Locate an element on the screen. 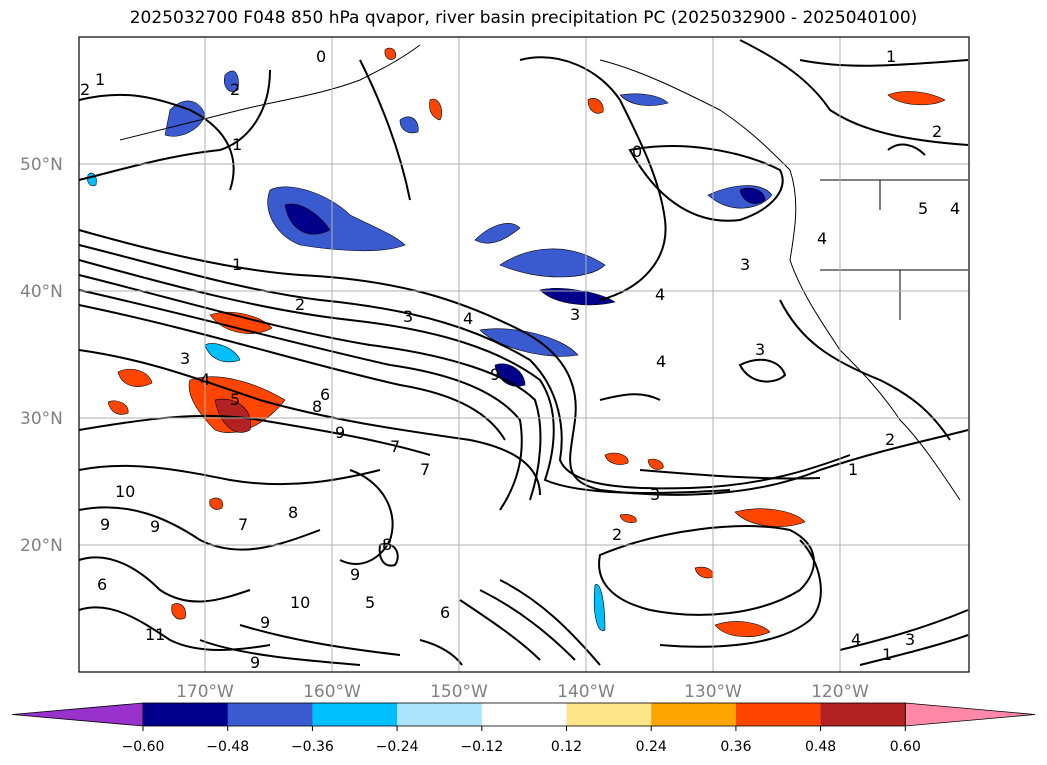 The width and height of the screenshot is (1047, 765). lon-label-120w: 120°W is located at coordinates (840, 692).